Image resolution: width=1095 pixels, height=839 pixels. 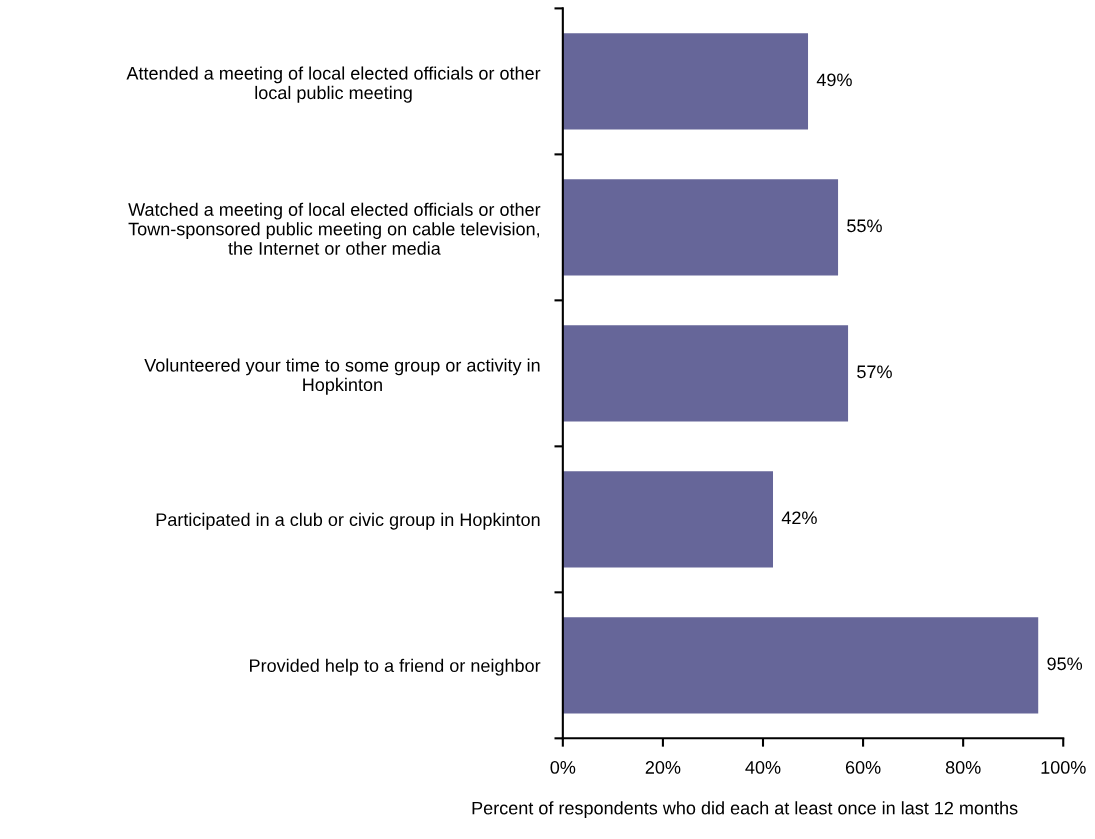 I want to click on y-tick-label: Volunteered your time to some group or activity in Hopkinton, so click(x=342, y=376).